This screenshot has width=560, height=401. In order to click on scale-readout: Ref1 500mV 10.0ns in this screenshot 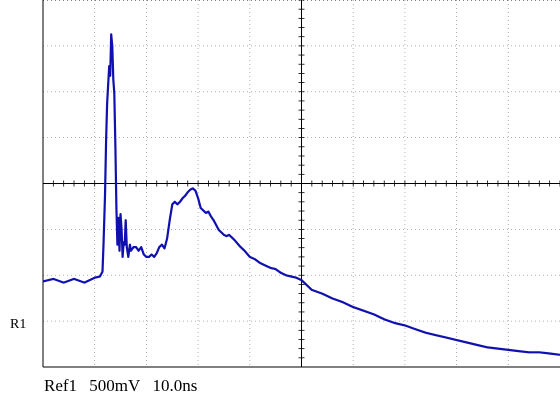, I will do `click(124, 386)`.